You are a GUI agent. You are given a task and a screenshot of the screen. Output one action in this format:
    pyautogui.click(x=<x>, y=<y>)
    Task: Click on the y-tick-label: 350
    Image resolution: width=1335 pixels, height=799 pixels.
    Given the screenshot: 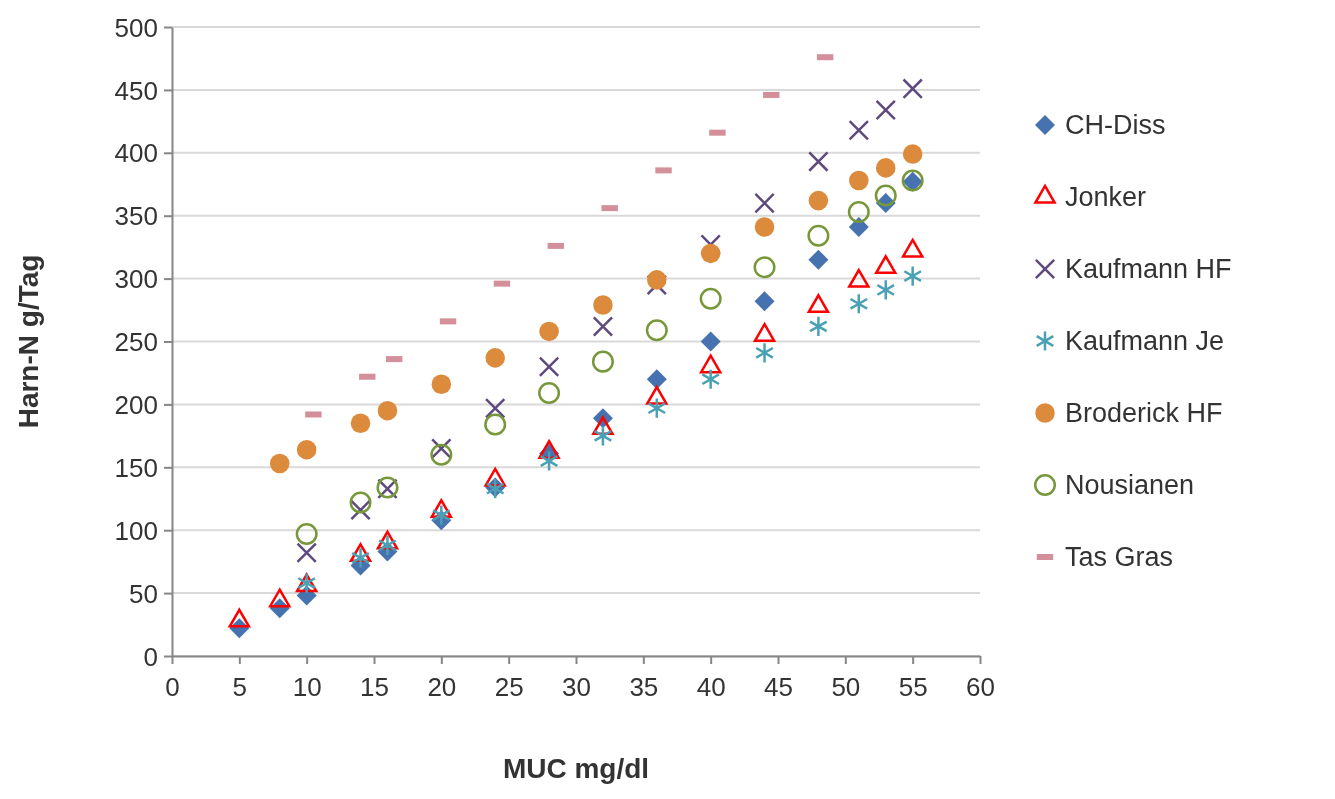 What is the action you would take?
    pyautogui.click(x=136, y=216)
    